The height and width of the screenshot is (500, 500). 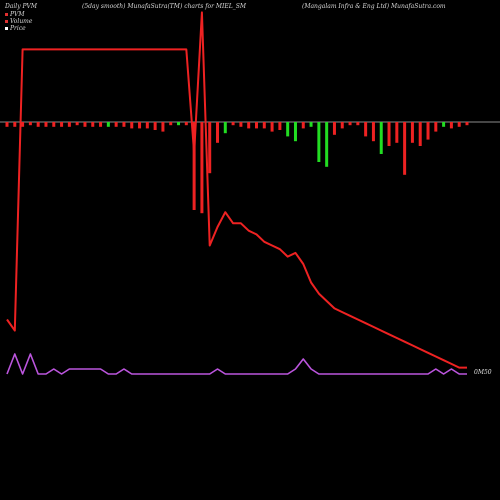 What do you see at coordinates (6, 21) in the screenshot?
I see `legend-volume-swatch` at bounding box center [6, 21].